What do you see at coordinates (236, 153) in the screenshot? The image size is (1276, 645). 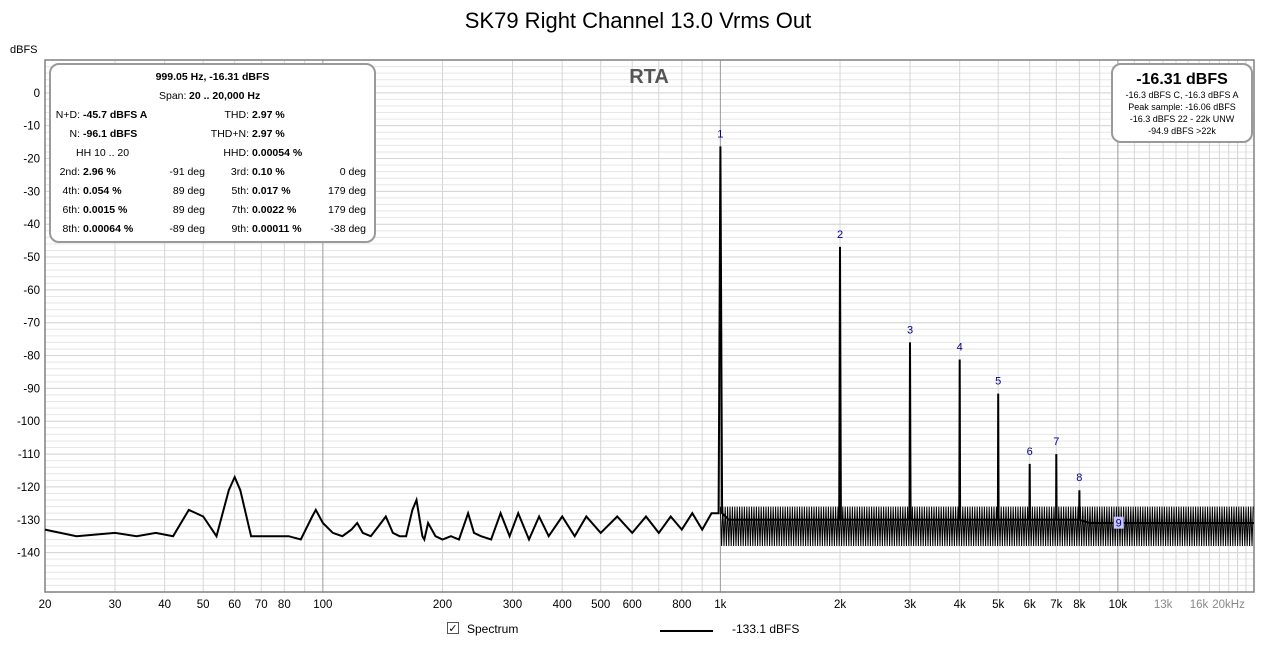 I see `hhd-label: HHD:` at bounding box center [236, 153].